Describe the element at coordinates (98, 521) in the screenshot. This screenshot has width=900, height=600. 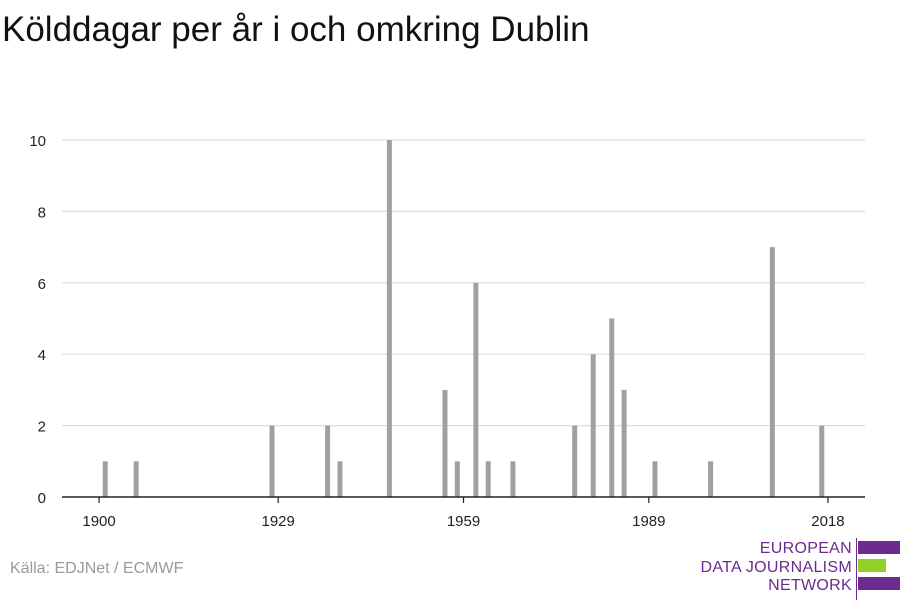
I see `x-tick-label: 1900` at that location.